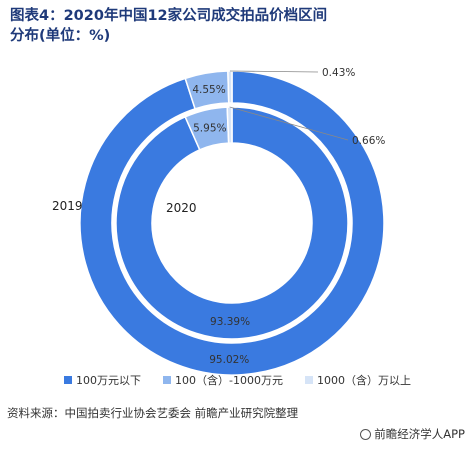 This screenshot has width=475, height=449. Describe the element at coordinates (366, 434) in the screenshot. I see `brand-icon` at that location.